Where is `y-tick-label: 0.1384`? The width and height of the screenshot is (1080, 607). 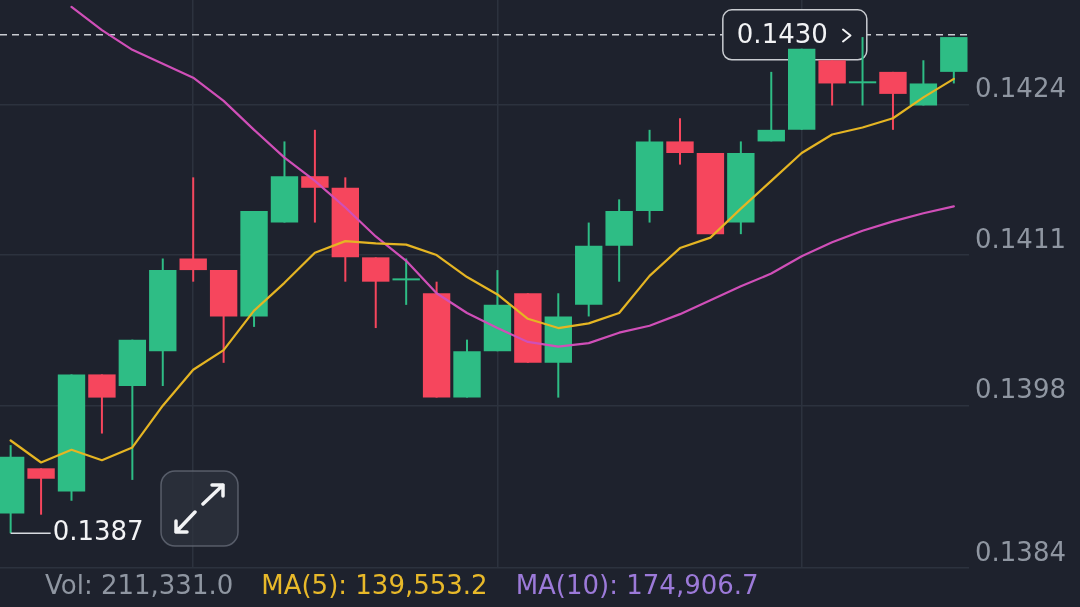 y-tick-label: 0.1384 is located at coordinates (1021, 551).